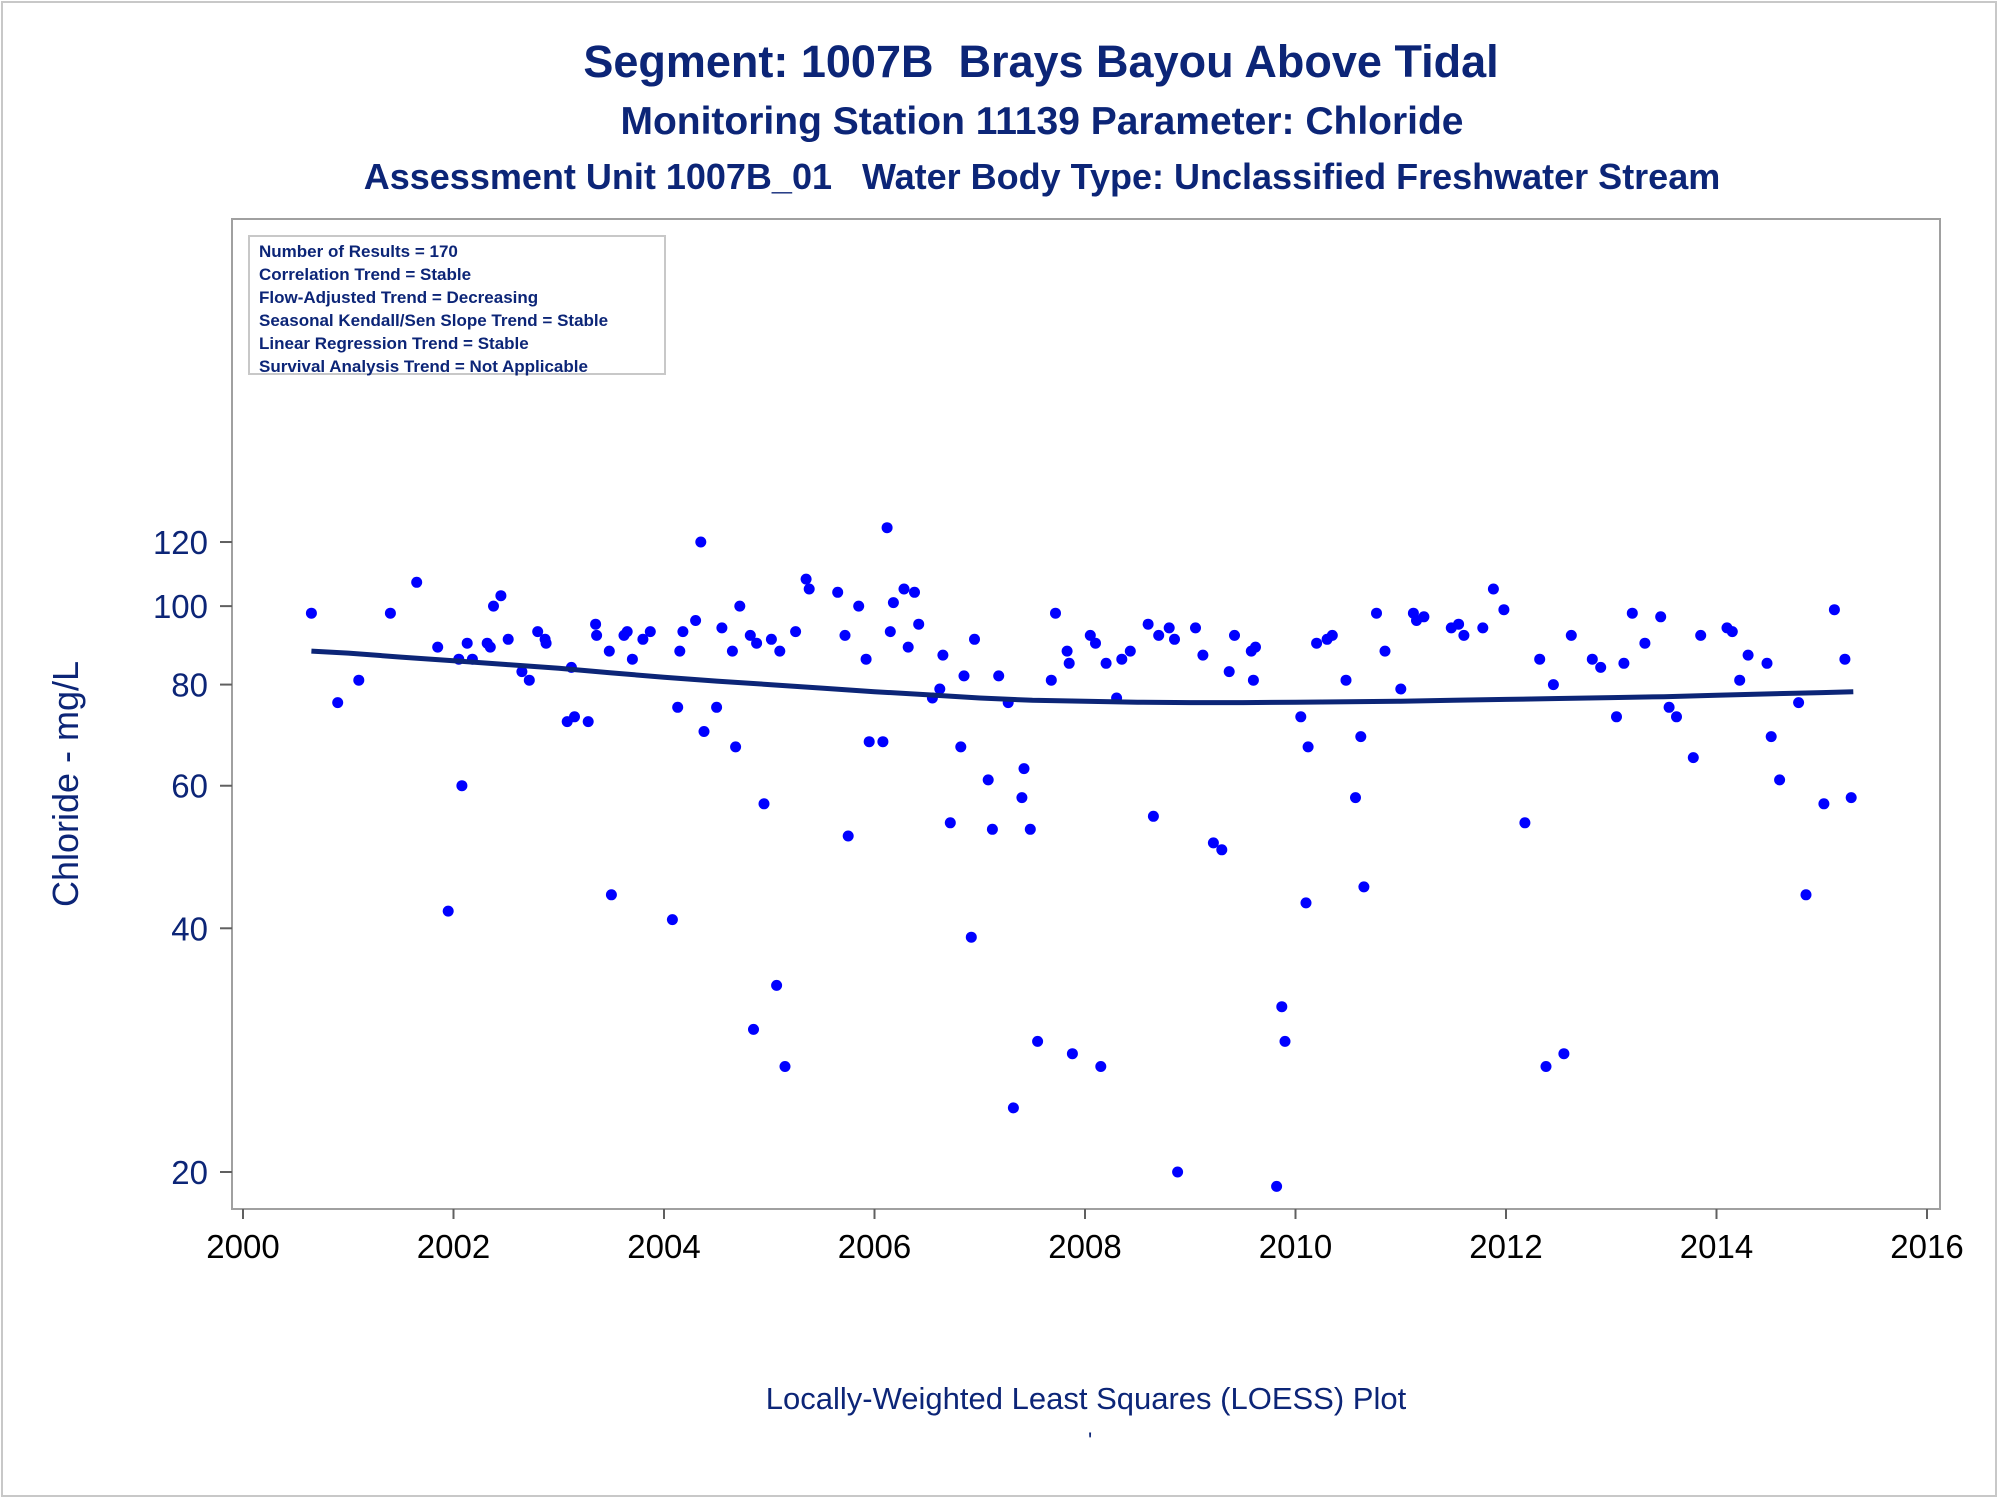 This screenshot has height=1500, width=2000. What do you see at coordinates (65, 784) in the screenshot?
I see `y-axis-label: Chloride - mg/L` at bounding box center [65, 784].